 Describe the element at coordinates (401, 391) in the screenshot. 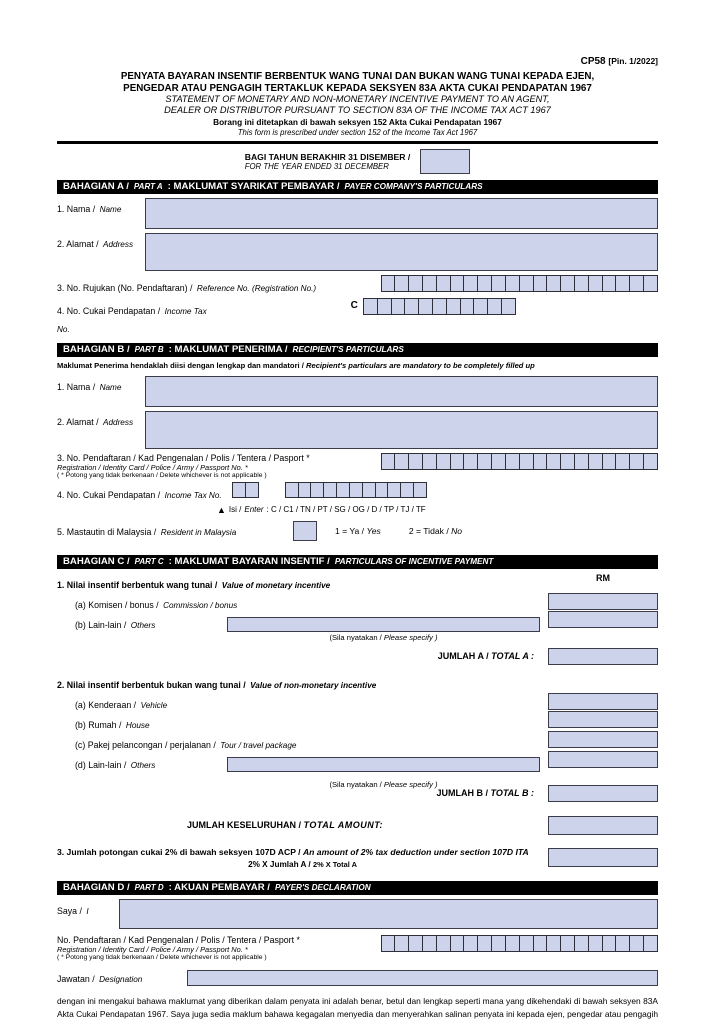

I see `recipient-name-input` at that location.